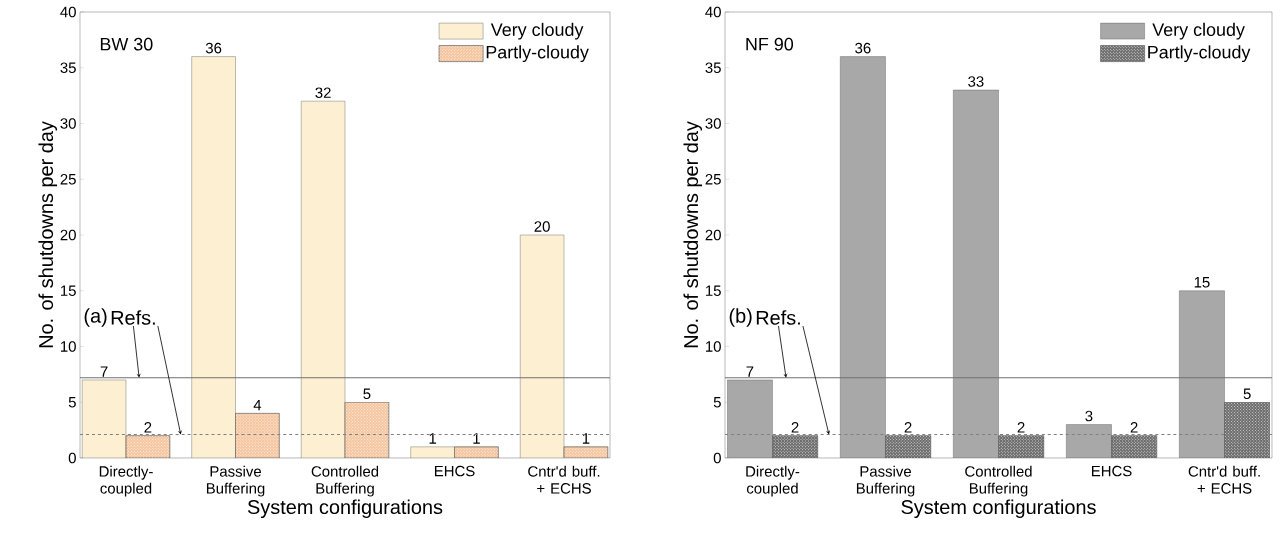  I want to click on data-label: 3, so click(1089, 416).